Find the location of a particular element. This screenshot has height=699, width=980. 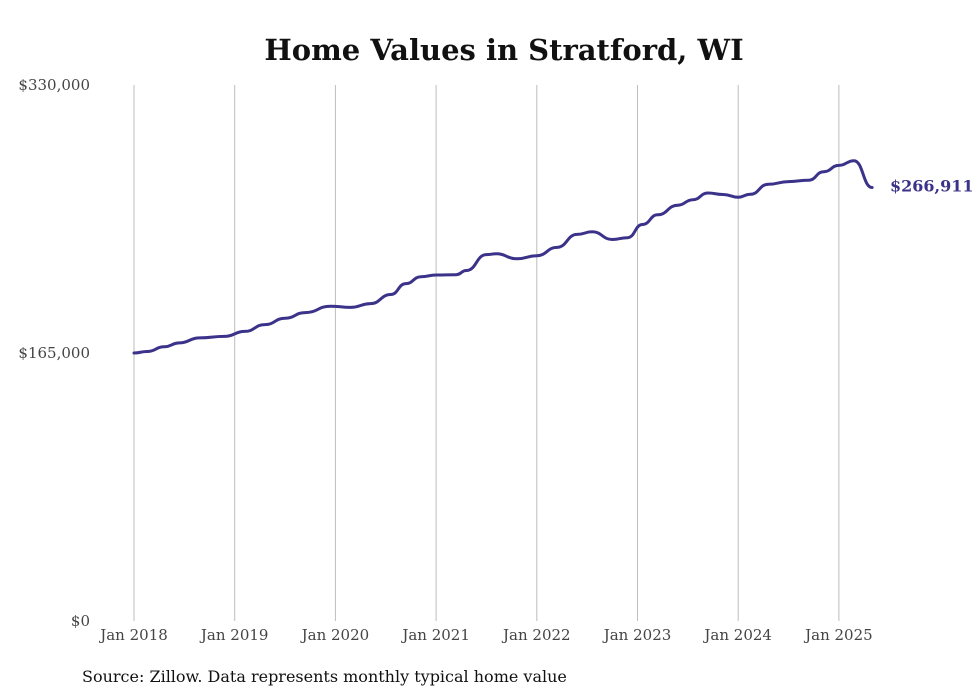

x-tick-label: Jan 2022 is located at coordinates (536, 635).